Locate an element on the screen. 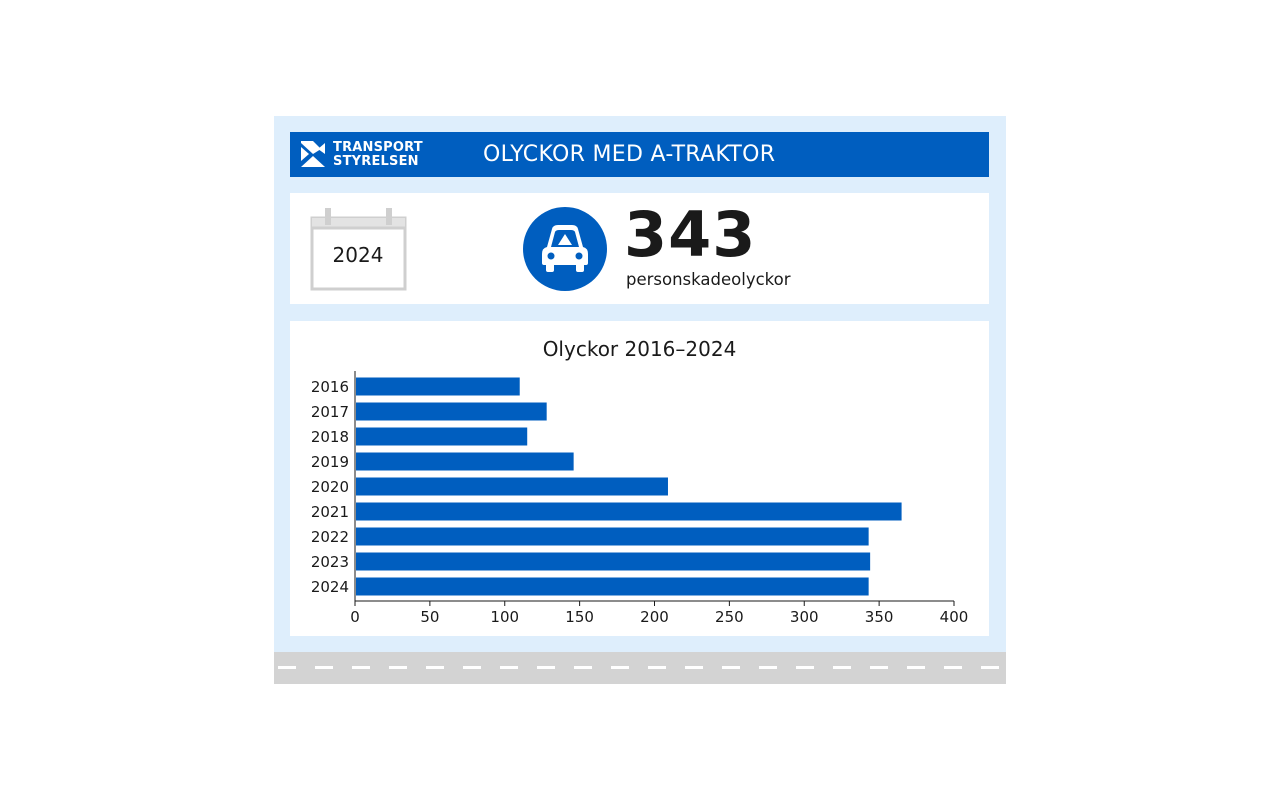 The height and width of the screenshot is (800, 1280). transportstyrelsen-logo: TRANSPORT STYRELSEN is located at coordinates (361, 155).